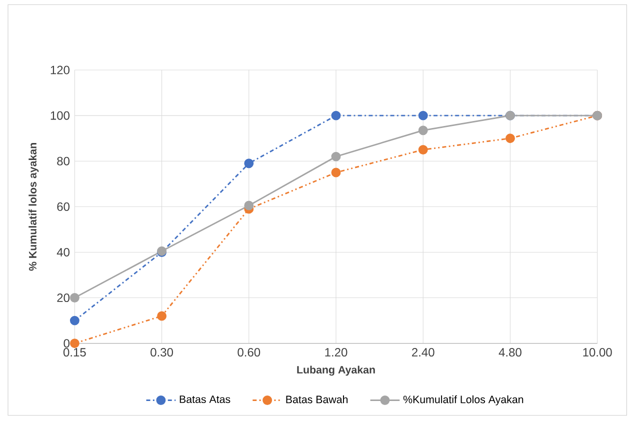  I want to click on y-tick-label: 20, so click(63, 298).